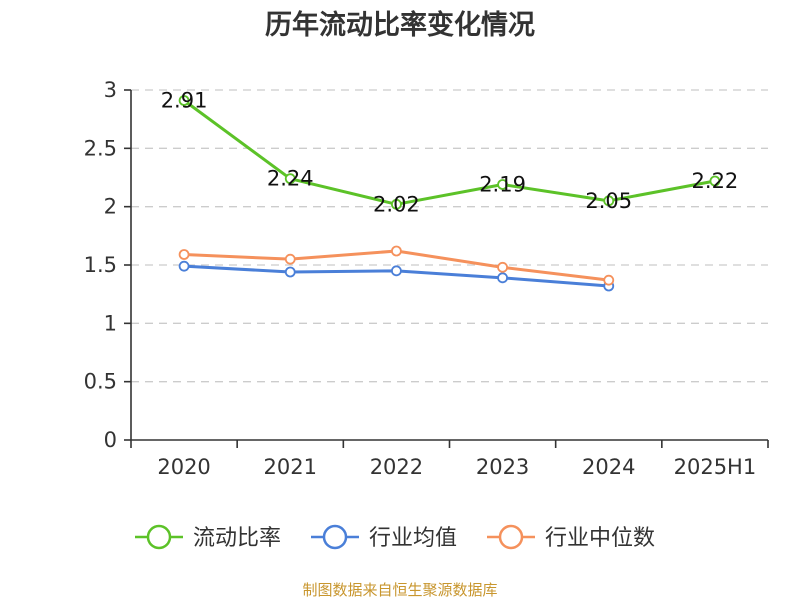 The height and width of the screenshot is (600, 800). Describe the element at coordinates (237, 538) in the screenshot. I see `legend-label: 流动比率` at that location.